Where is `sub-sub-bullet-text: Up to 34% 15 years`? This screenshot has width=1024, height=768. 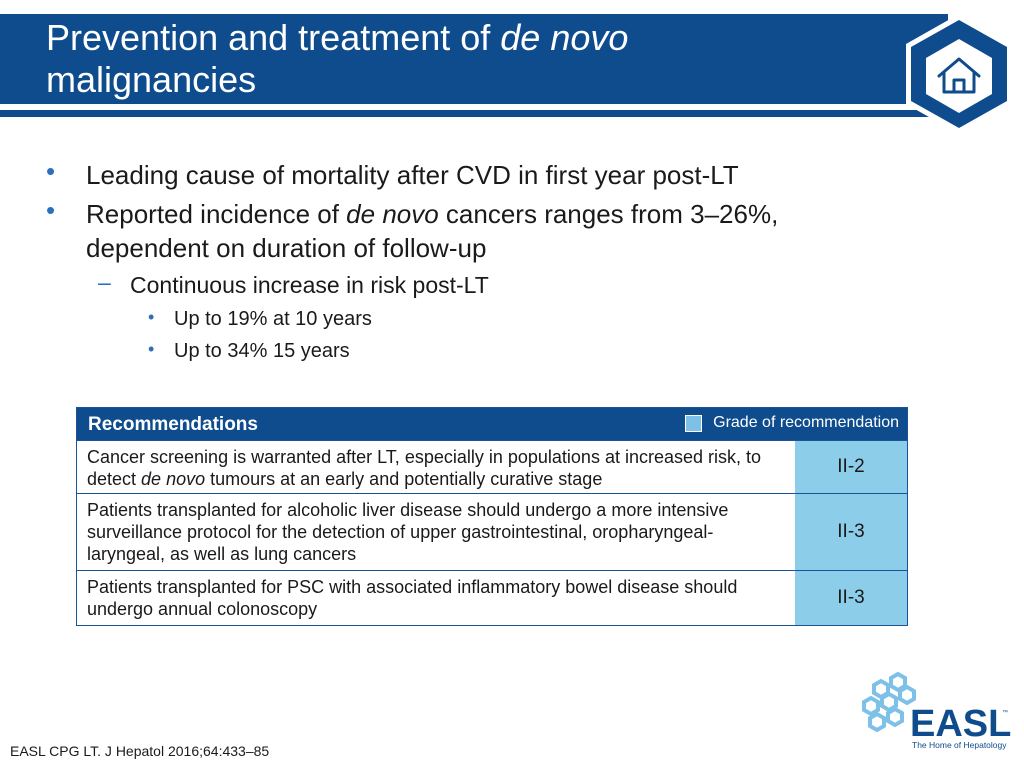
sub-sub-bullet-text: Up to 34% 15 years is located at coordinates (262, 351).